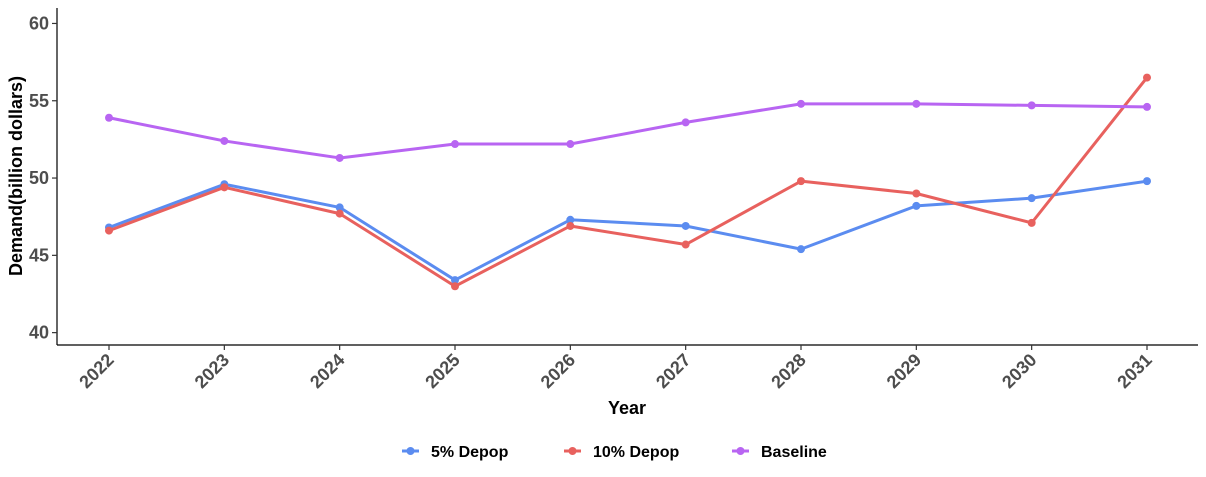  I want to click on legend-item-baseline: Baseline, so click(779, 452).